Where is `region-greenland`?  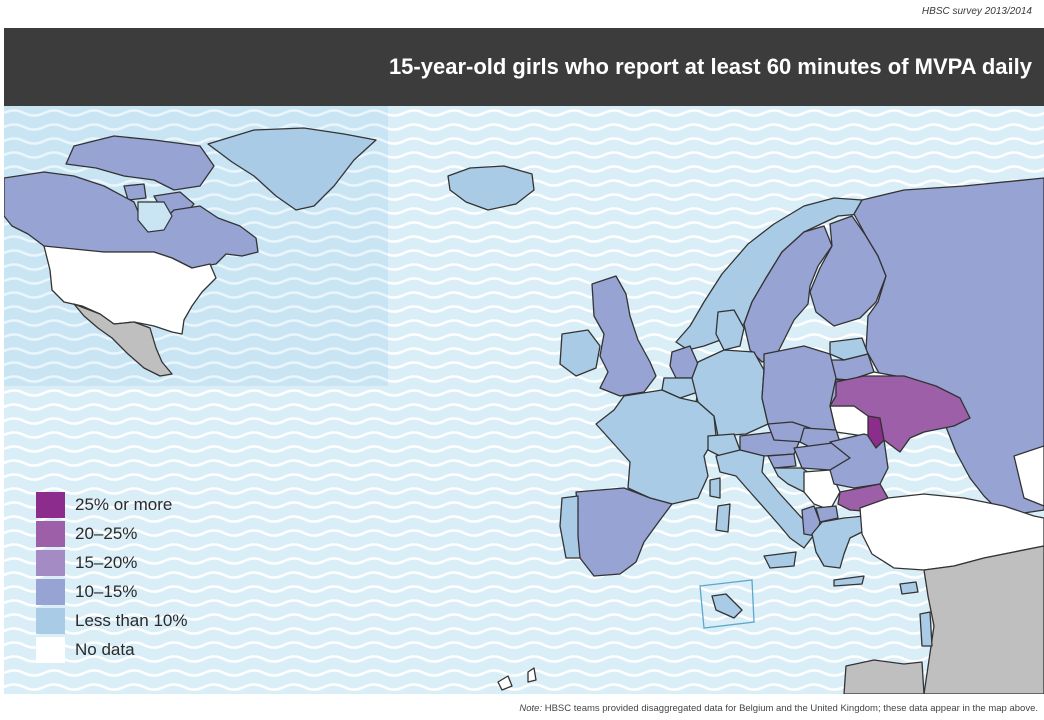 region-greenland is located at coordinates (292, 169).